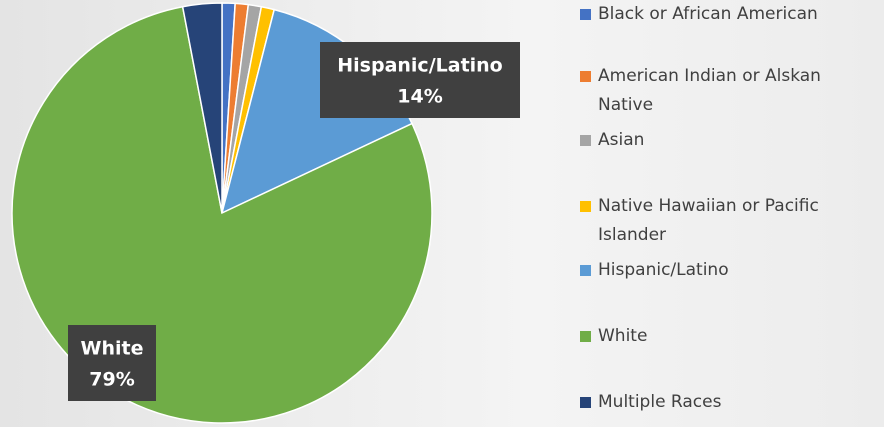  I want to click on legend-label: White, so click(623, 336).